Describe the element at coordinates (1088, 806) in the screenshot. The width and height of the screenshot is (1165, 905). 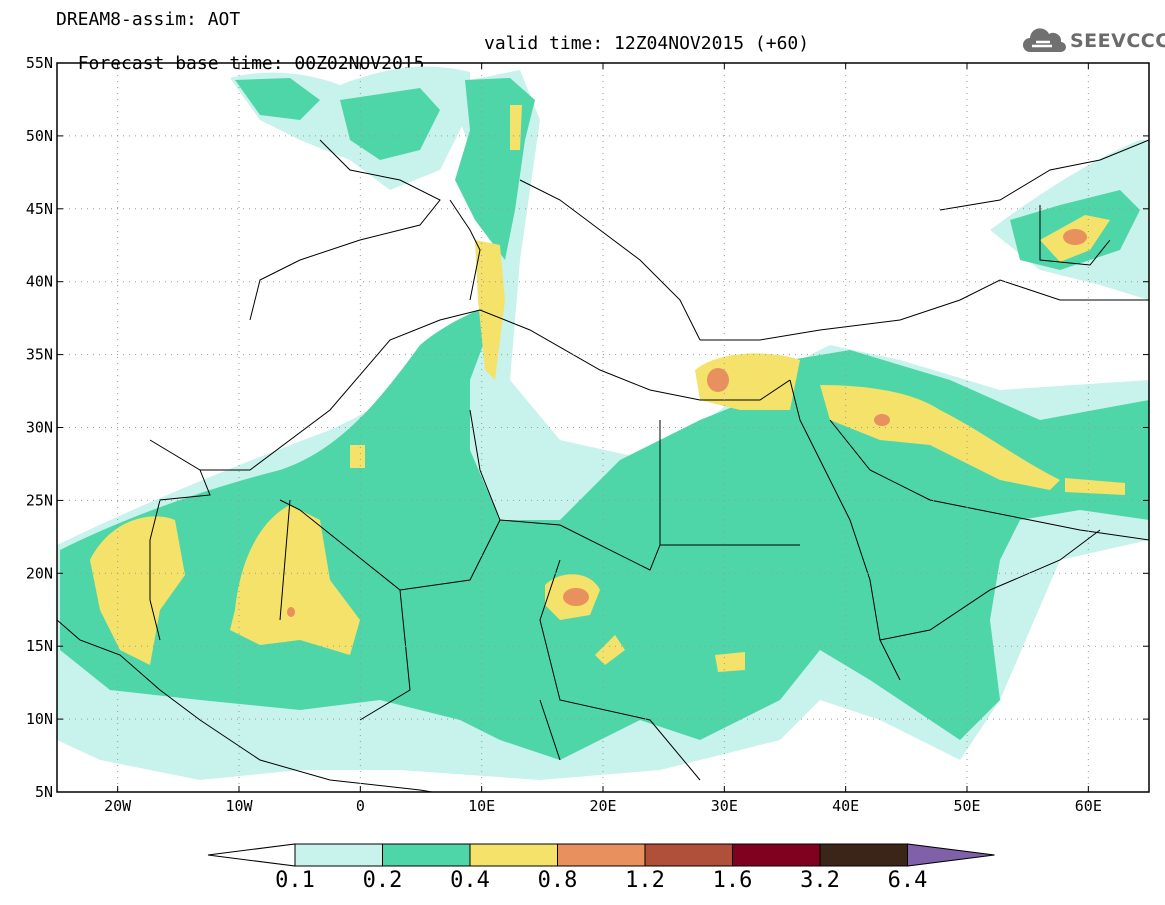
I see `lon-label: 60E` at that location.